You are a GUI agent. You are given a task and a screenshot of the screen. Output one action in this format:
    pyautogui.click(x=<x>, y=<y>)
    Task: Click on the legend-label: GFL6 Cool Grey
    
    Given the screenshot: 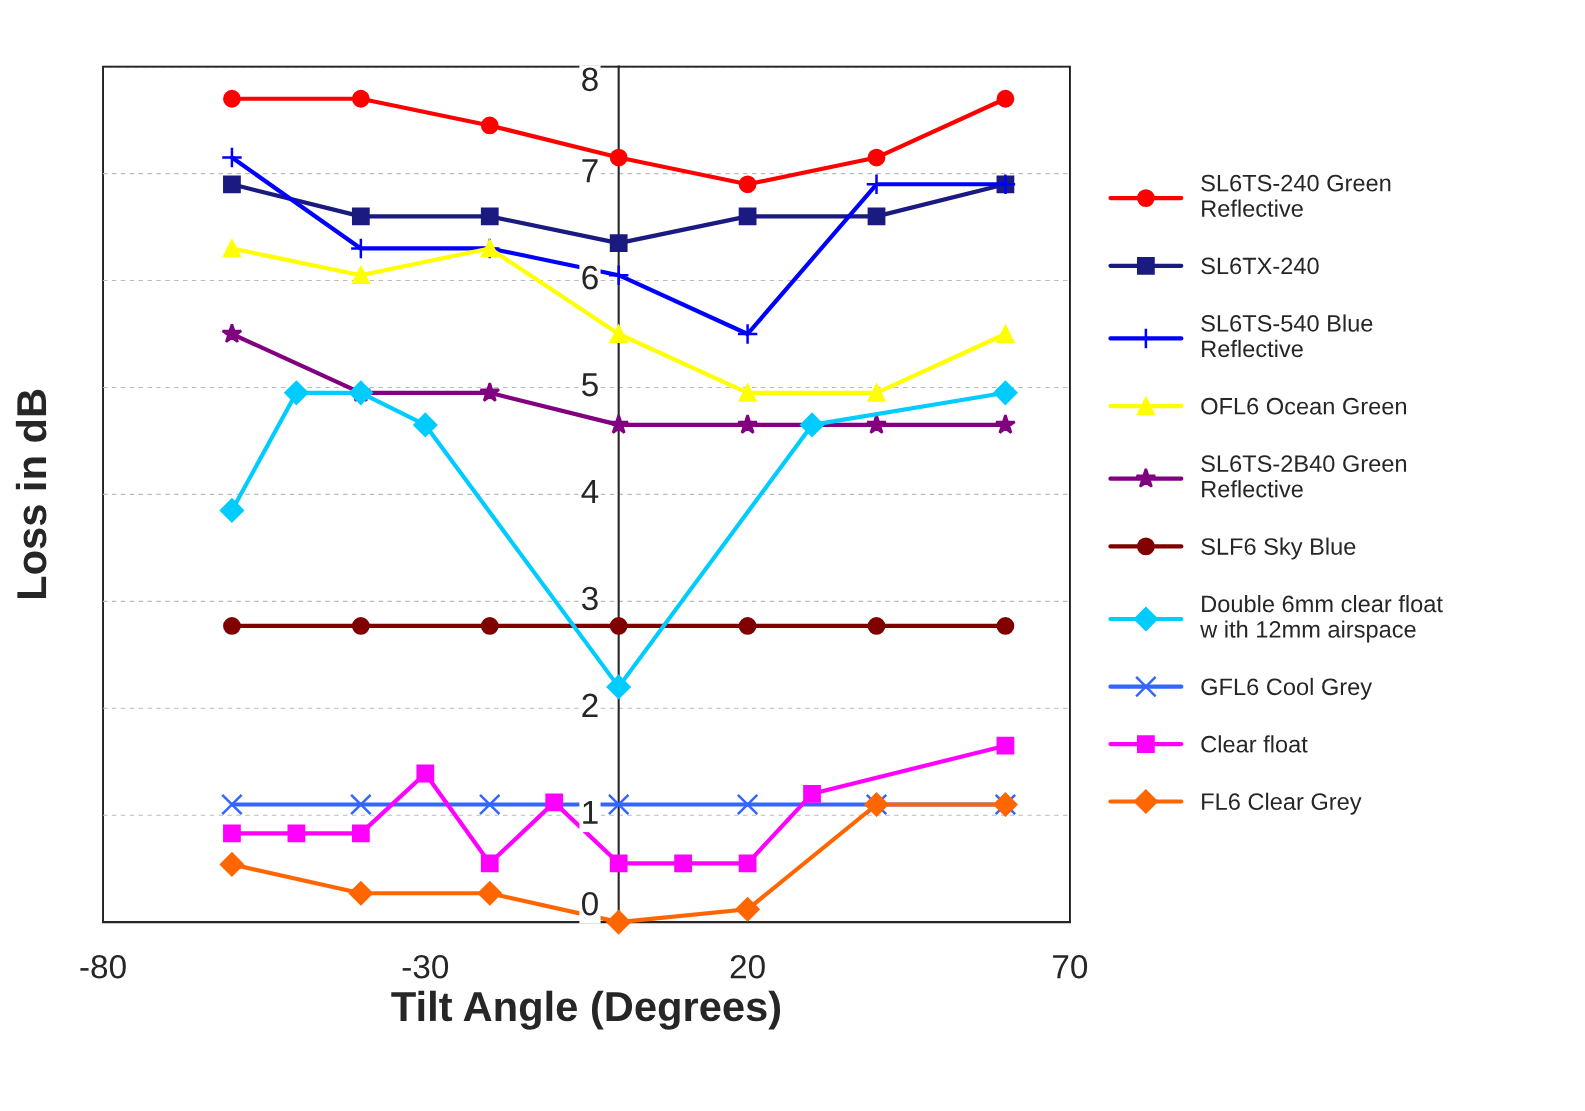 What is the action you would take?
    pyautogui.click(x=1287, y=688)
    